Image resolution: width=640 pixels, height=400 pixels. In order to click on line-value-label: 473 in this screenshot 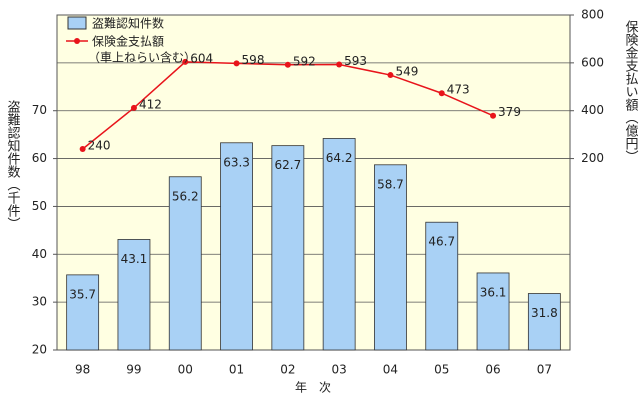, I will do `click(458, 90)`.